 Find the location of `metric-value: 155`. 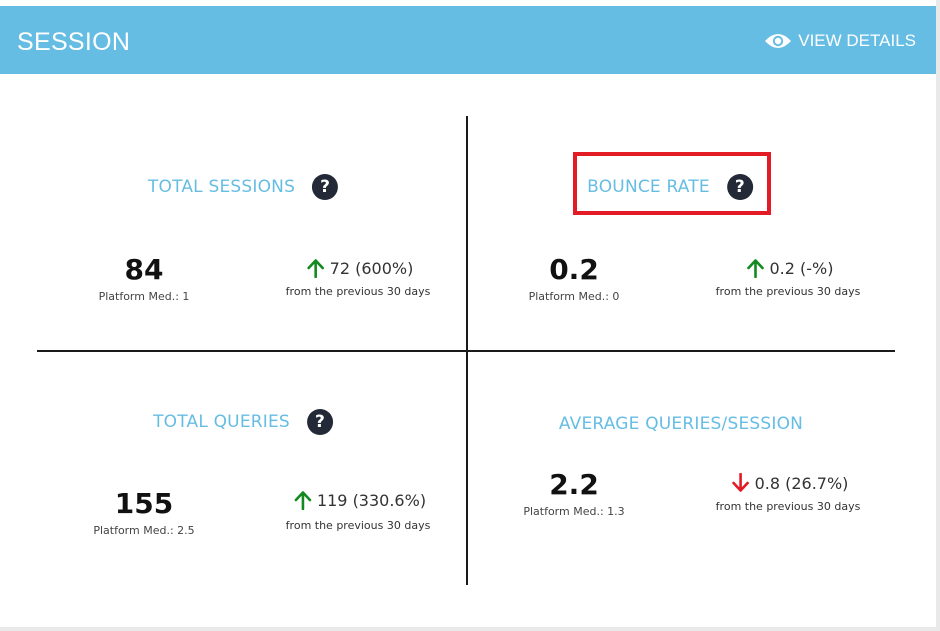

metric-value: 155 is located at coordinates (144, 503).